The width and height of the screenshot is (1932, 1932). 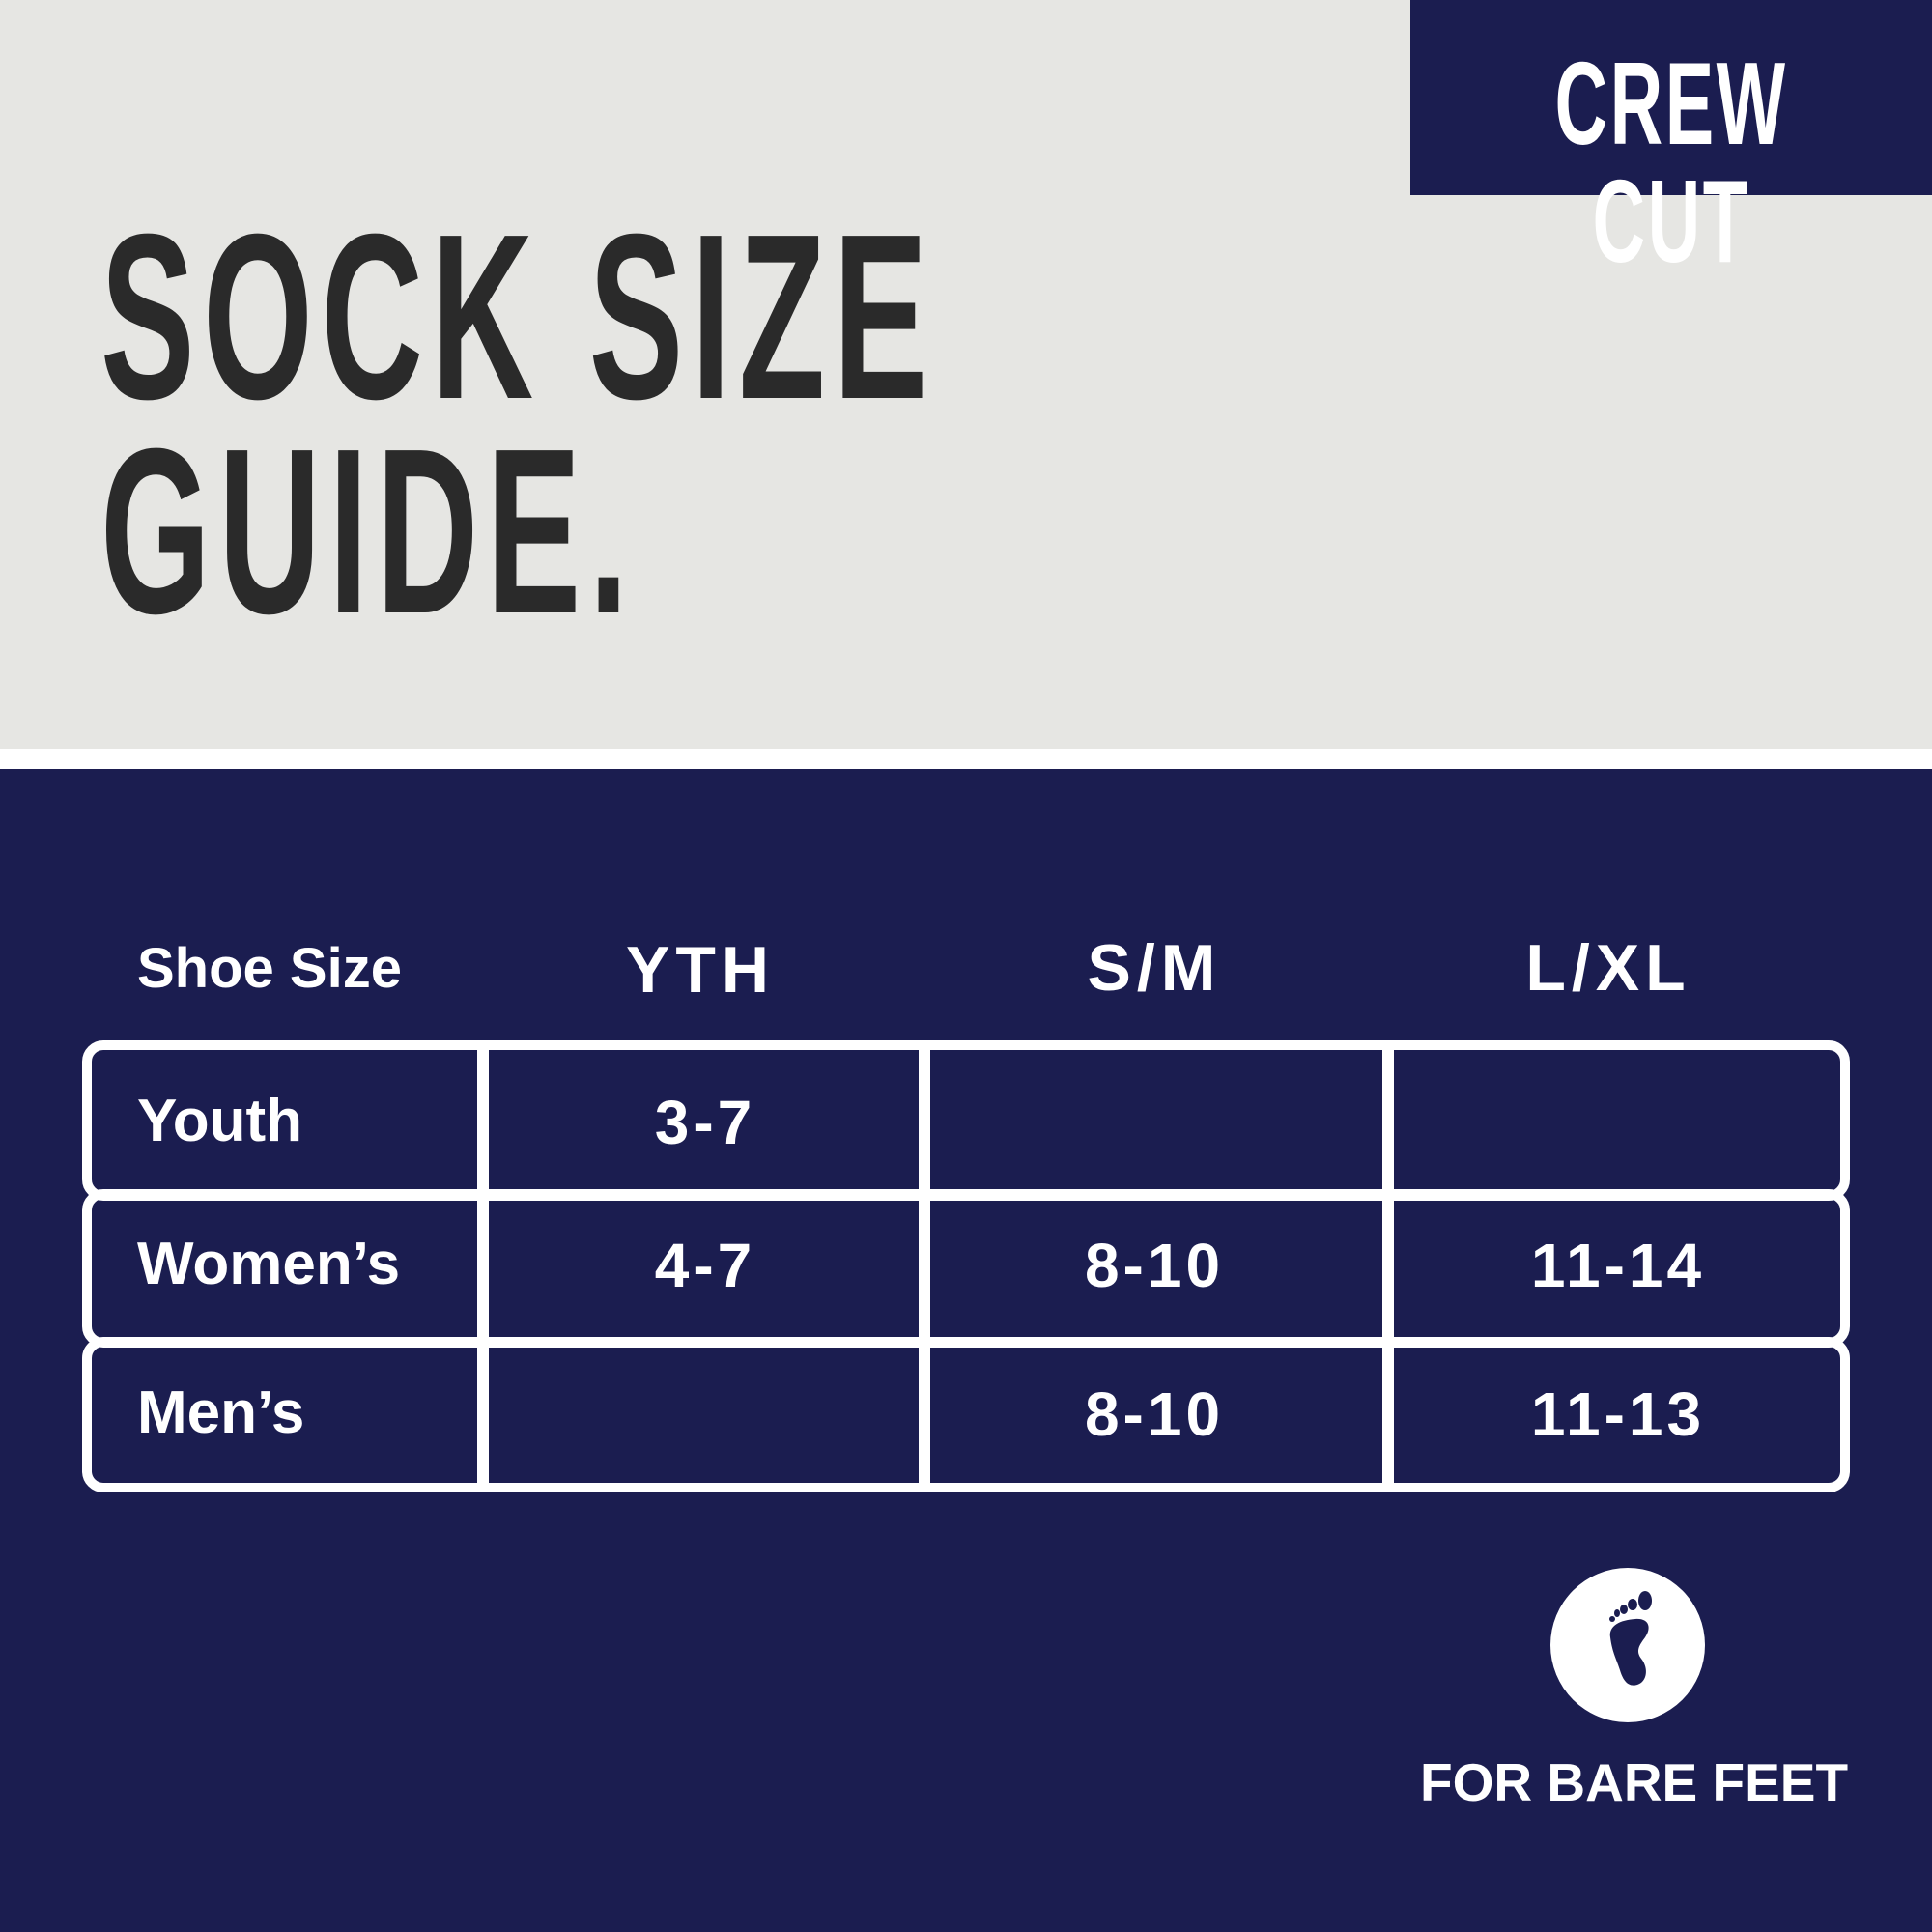 I want to click on cell-womens-sm: 8-10, so click(x=1154, y=1265).